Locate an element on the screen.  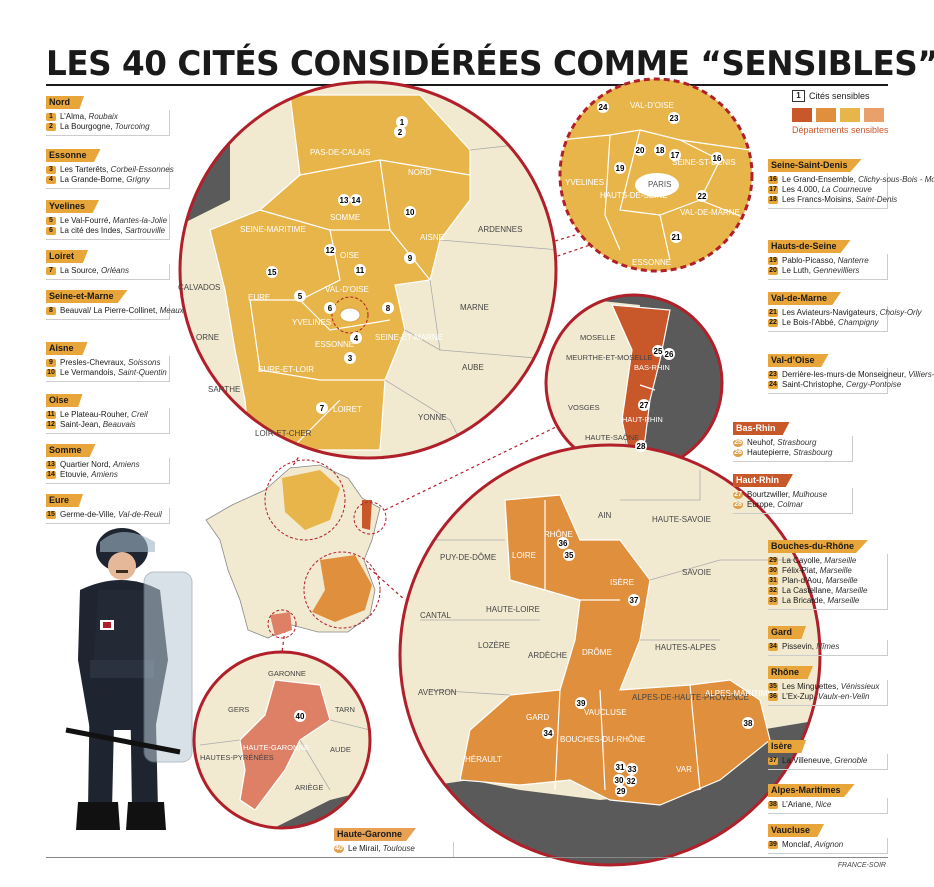
label-haut-rhin: HAUT-RHIN is located at coordinates (642, 419).